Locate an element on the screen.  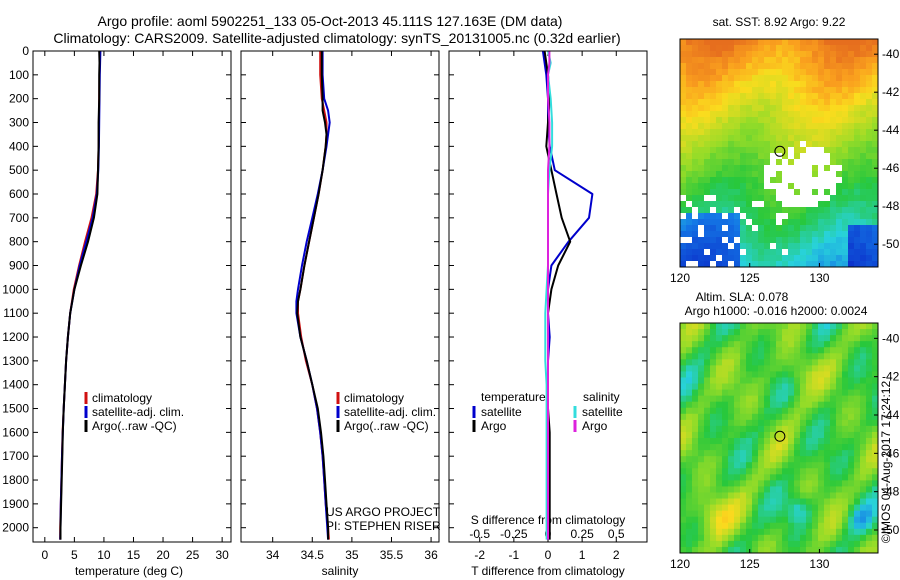
map-x-tick-label: 125 is located at coordinates (750, 278).